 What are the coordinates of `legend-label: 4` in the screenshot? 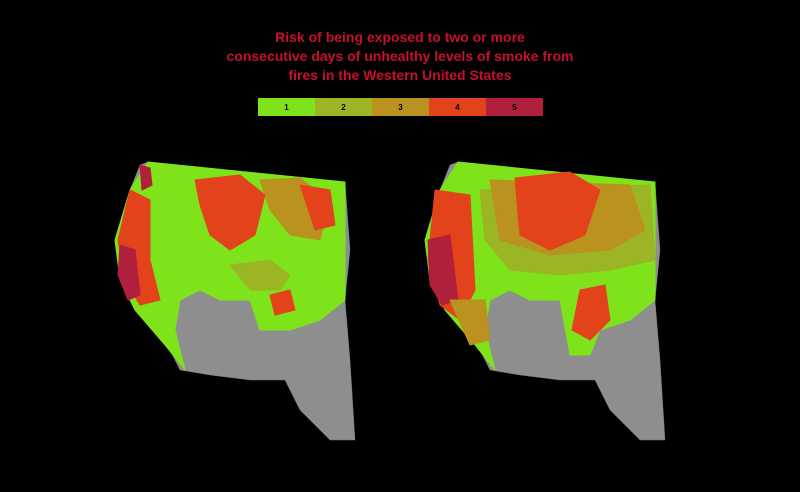 It's located at (457, 107).